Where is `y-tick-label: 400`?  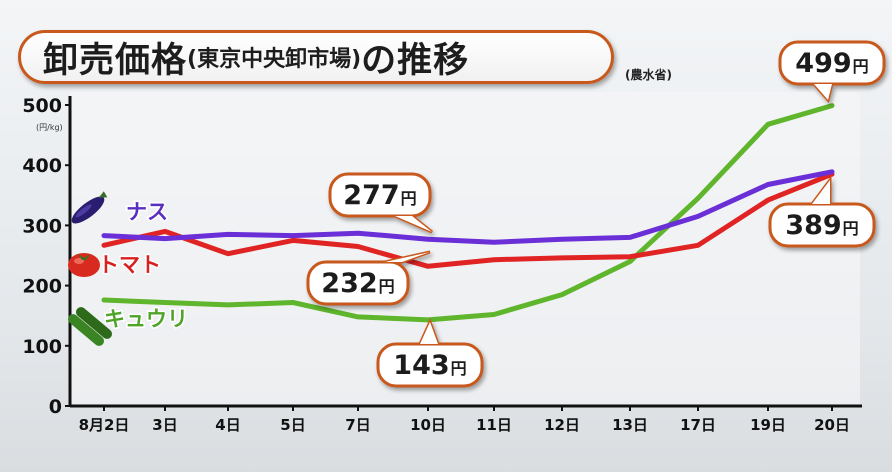
y-tick-label: 400 is located at coordinates (42, 166).